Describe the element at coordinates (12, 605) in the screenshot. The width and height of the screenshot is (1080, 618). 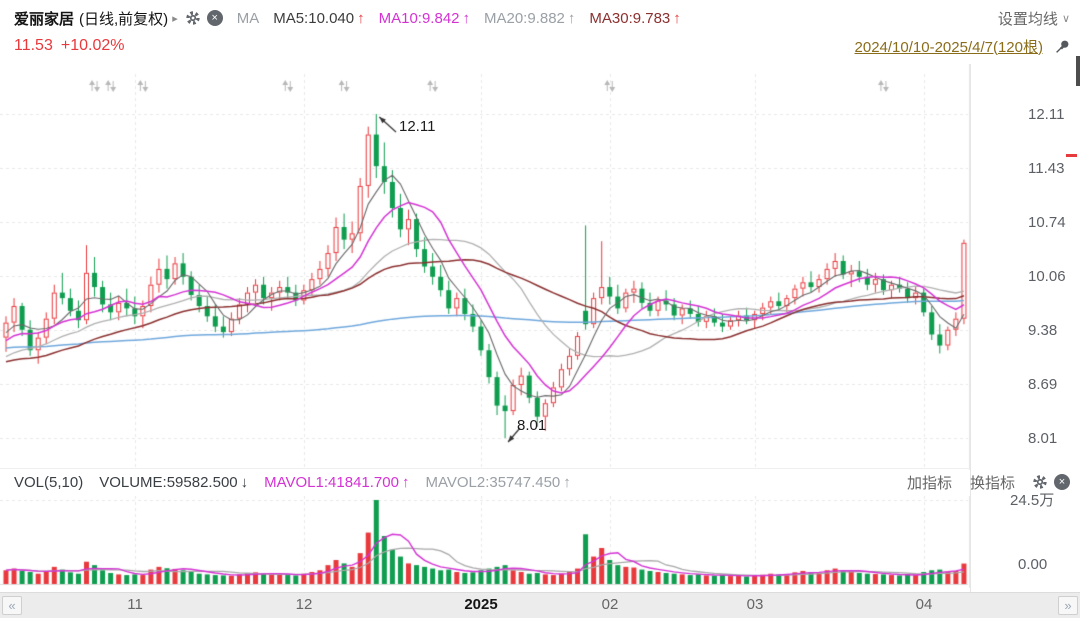
I see `scroll-left-button: «` at that location.